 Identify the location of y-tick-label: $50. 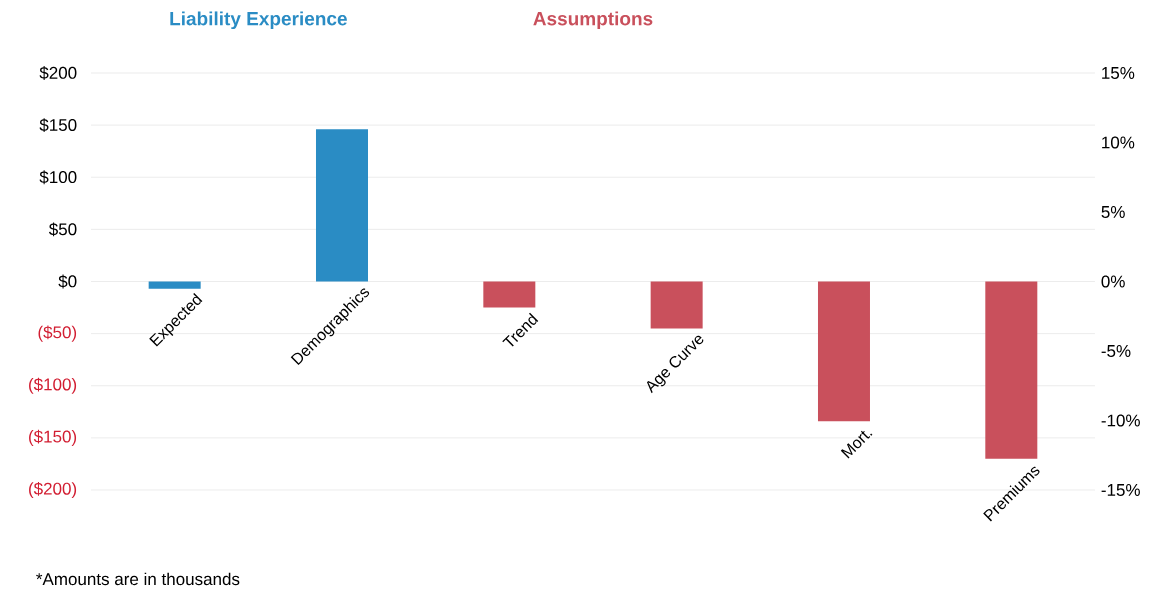
(62, 229).